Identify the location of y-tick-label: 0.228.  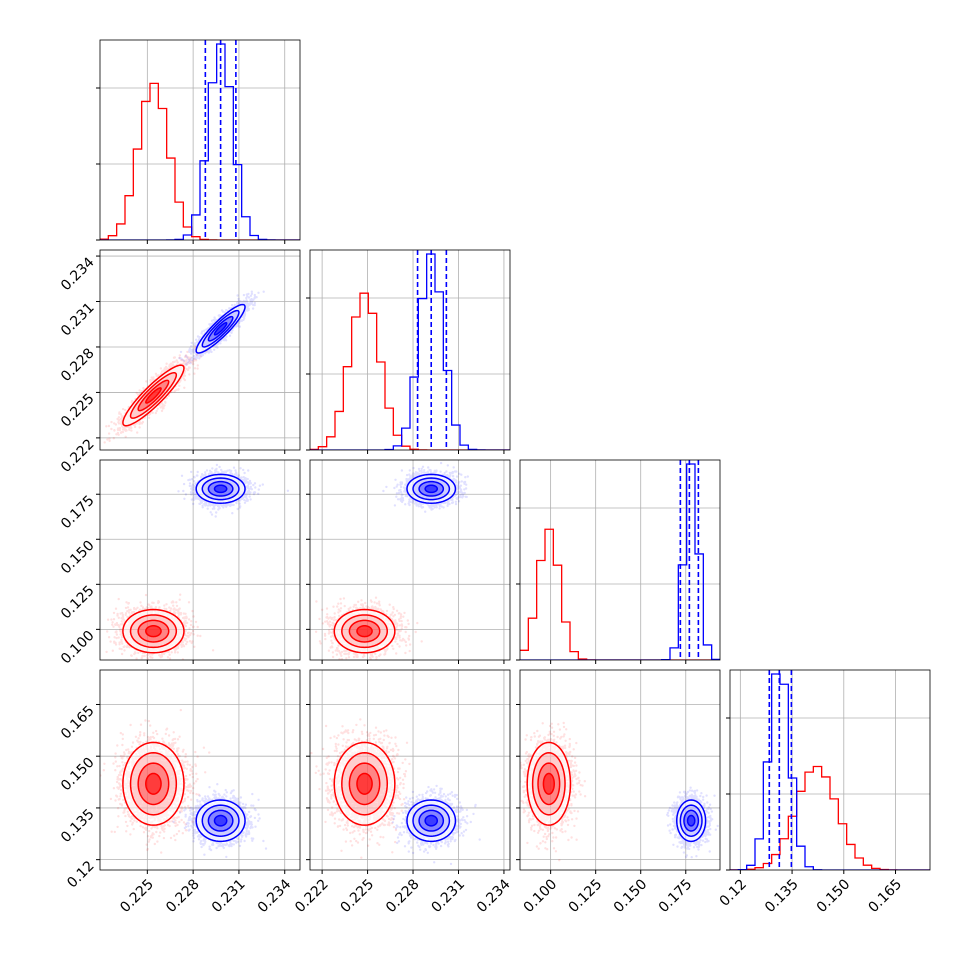
(78, 365).